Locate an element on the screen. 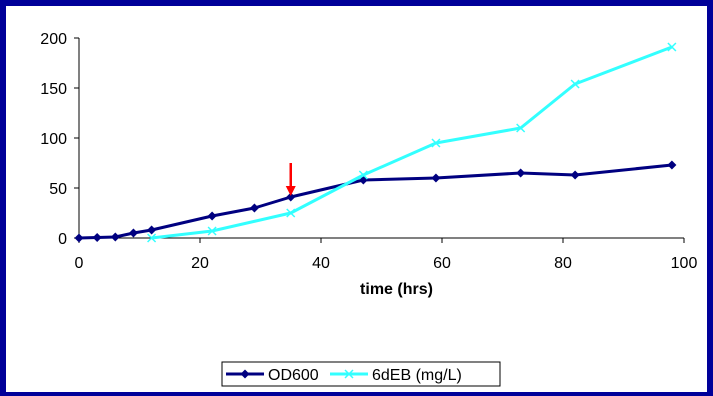  y-tick-label: 0 is located at coordinates (62, 239).